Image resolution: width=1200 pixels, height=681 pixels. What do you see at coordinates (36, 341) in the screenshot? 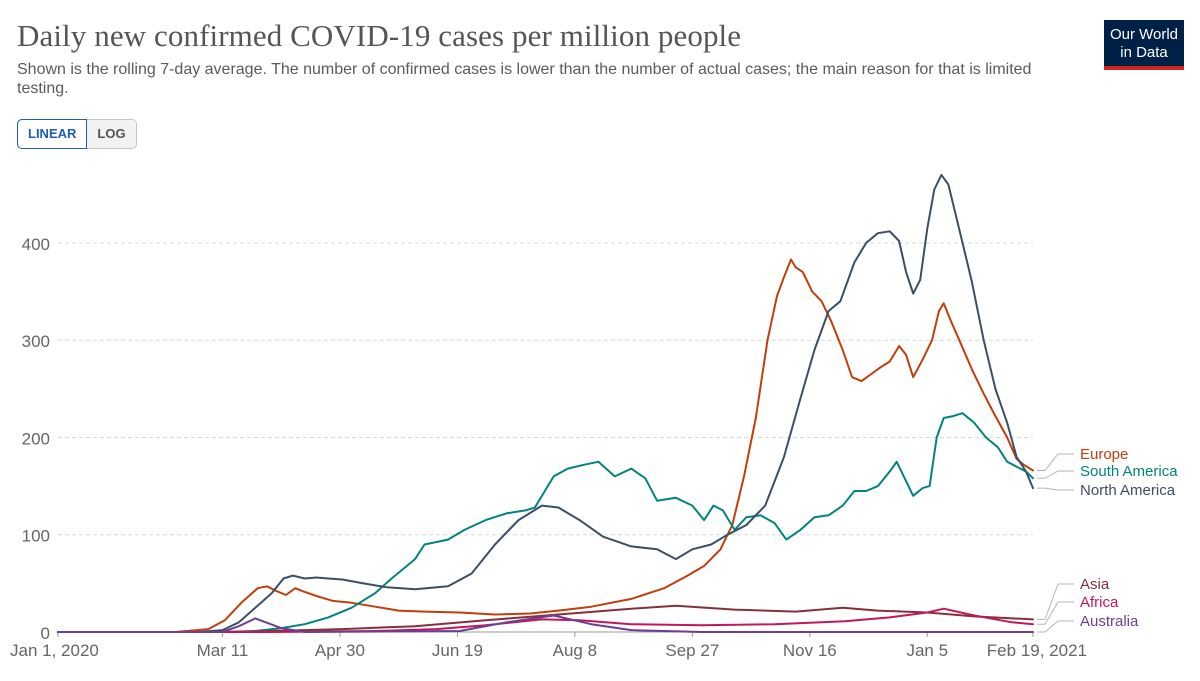
I see `y-tick-label: 300` at bounding box center [36, 341].